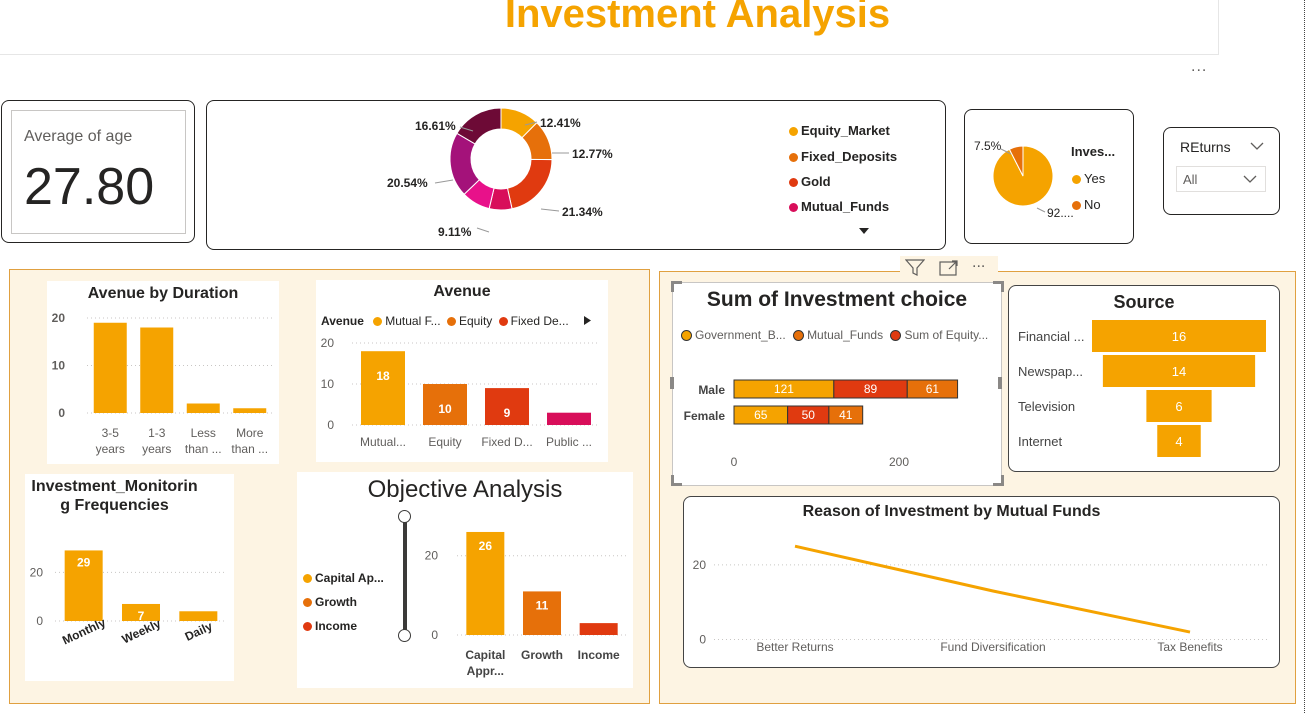 The image size is (1315, 713). Describe the element at coordinates (157, 433) in the screenshot. I see `x-tick-label: 1-3` at that location.